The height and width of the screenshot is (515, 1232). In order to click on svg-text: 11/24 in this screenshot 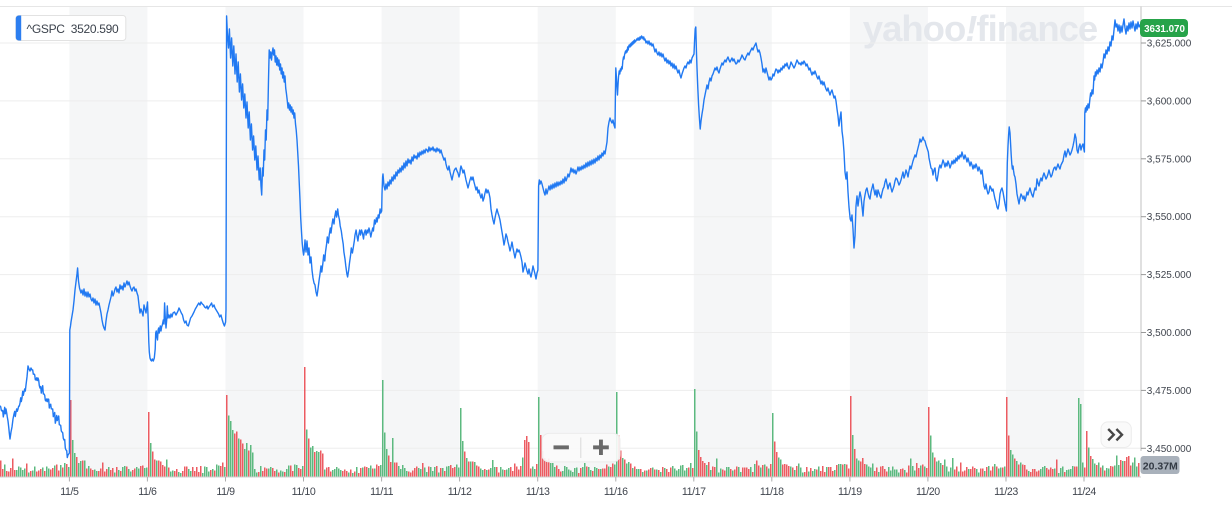, I will do `click(1084, 492)`.